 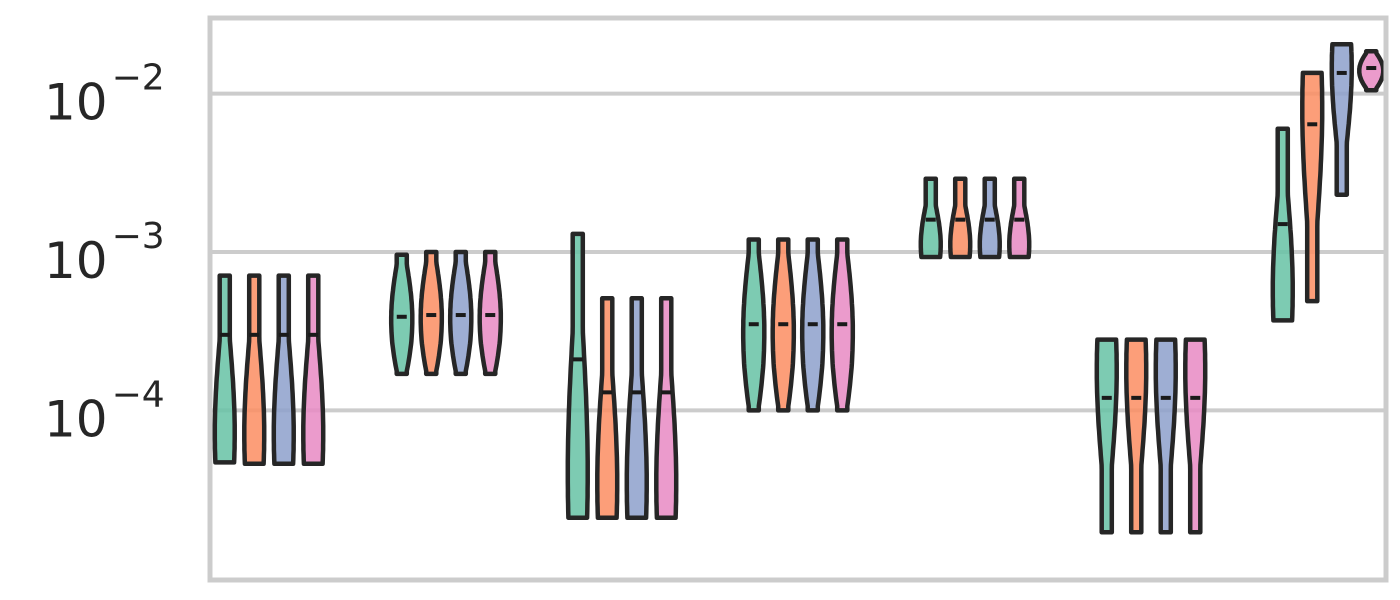 I want to click on violin-g1-s2, so click(x=254, y=370).